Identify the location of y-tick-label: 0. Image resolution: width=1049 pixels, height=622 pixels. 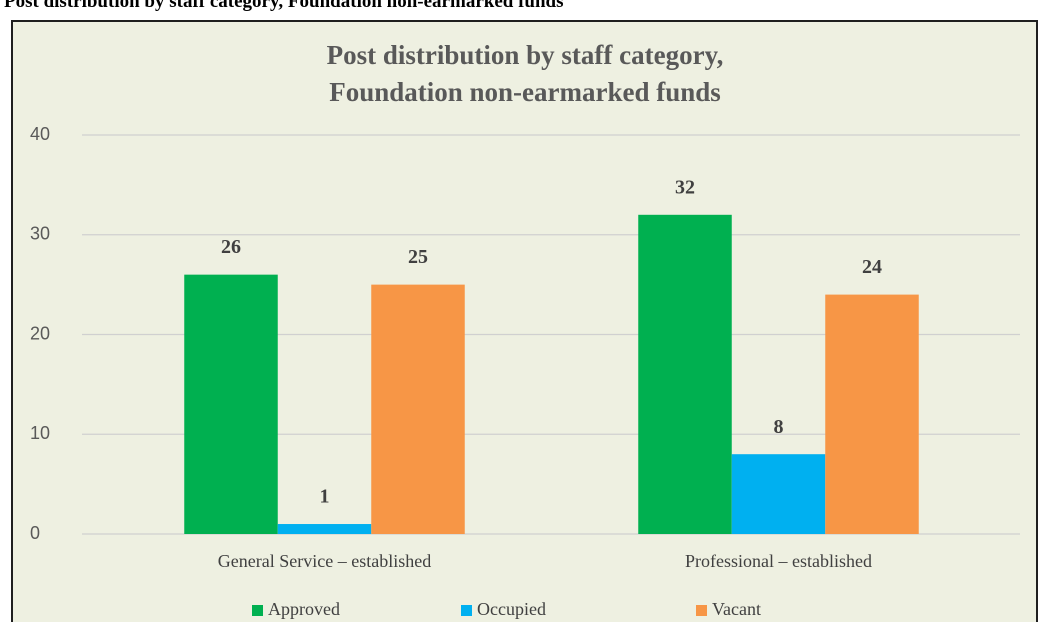
(35, 533).